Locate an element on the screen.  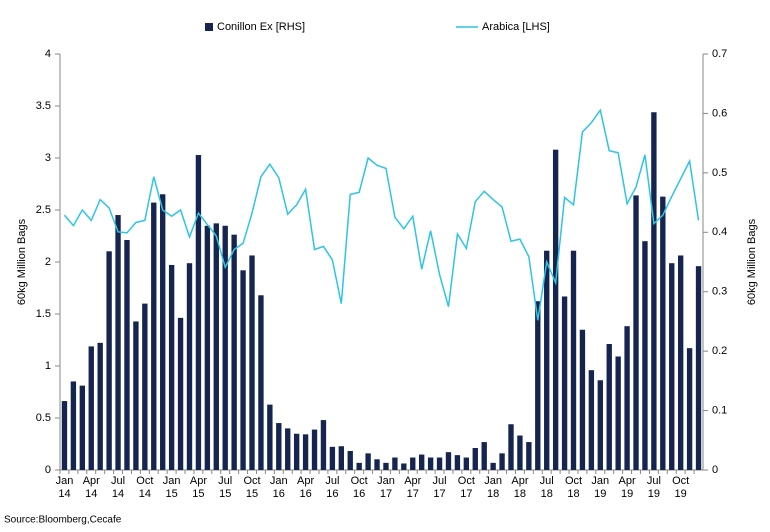
x-tick-label: Oct 15 is located at coordinates (252, 487).